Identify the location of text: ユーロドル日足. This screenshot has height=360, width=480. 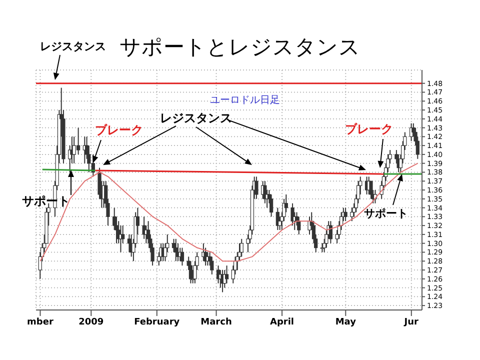
(245, 100).